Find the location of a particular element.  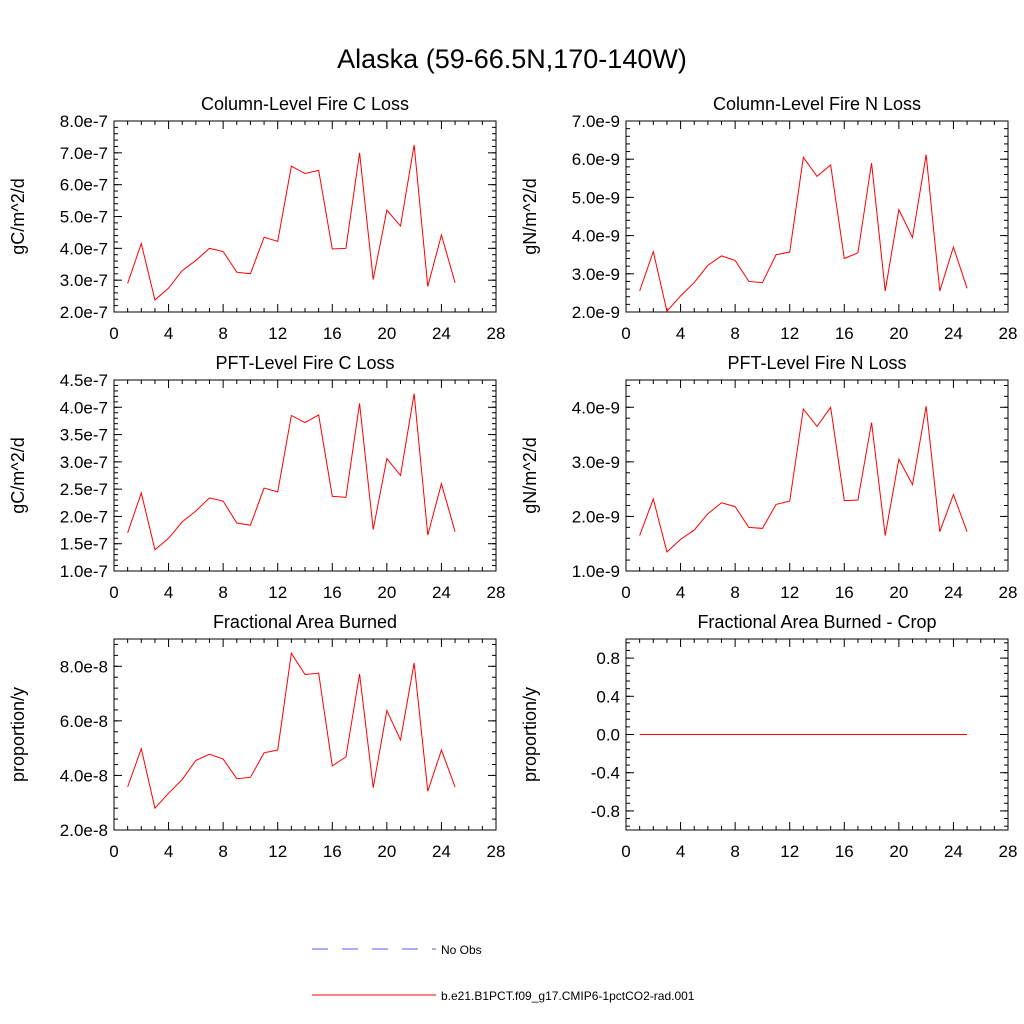

y-tick-label: 3.0e-9 is located at coordinates (596, 462).